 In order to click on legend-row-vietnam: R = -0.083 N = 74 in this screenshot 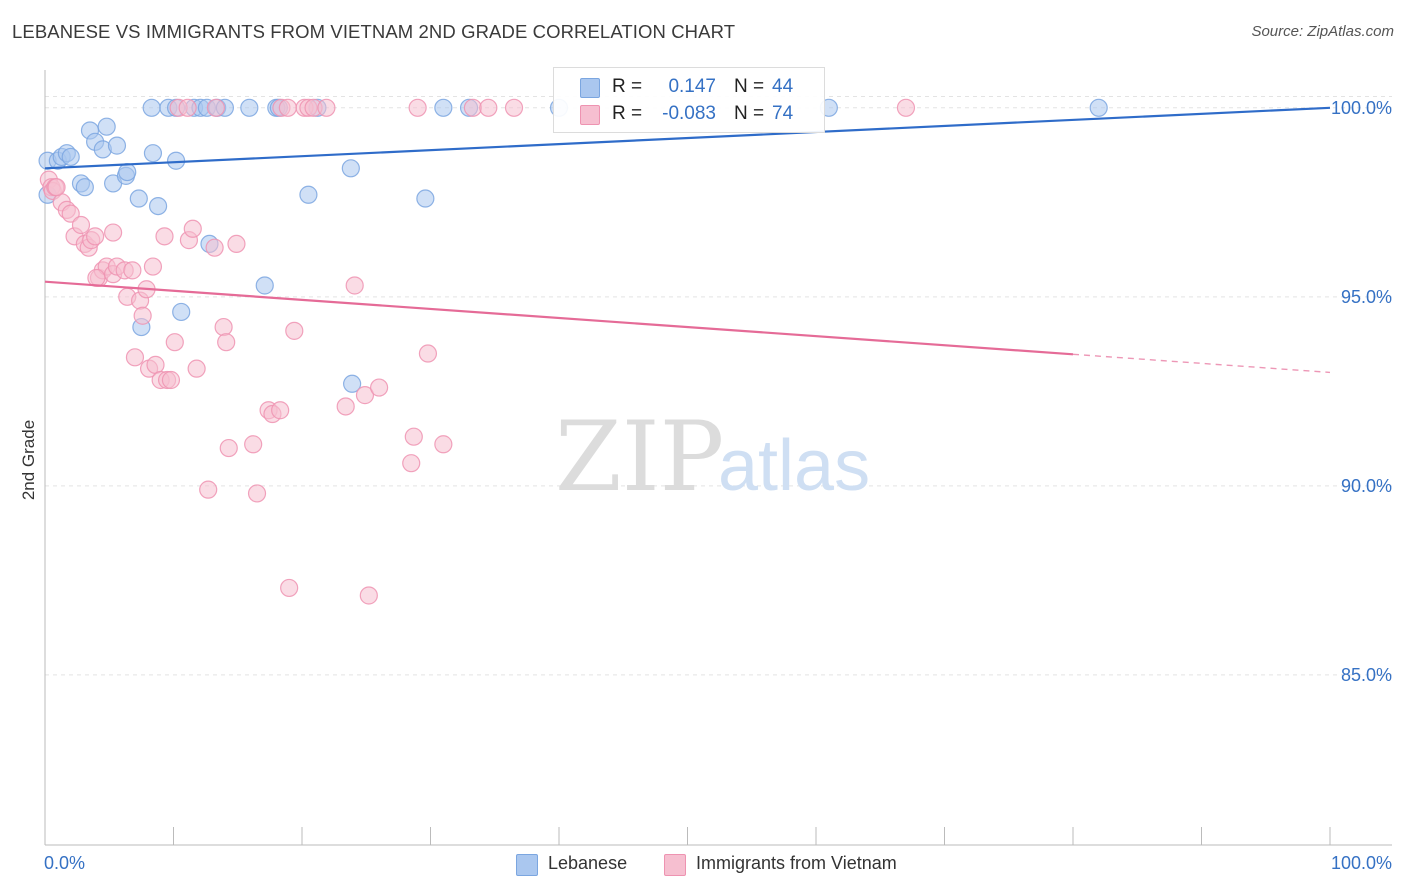, I will do `click(689, 115)`.